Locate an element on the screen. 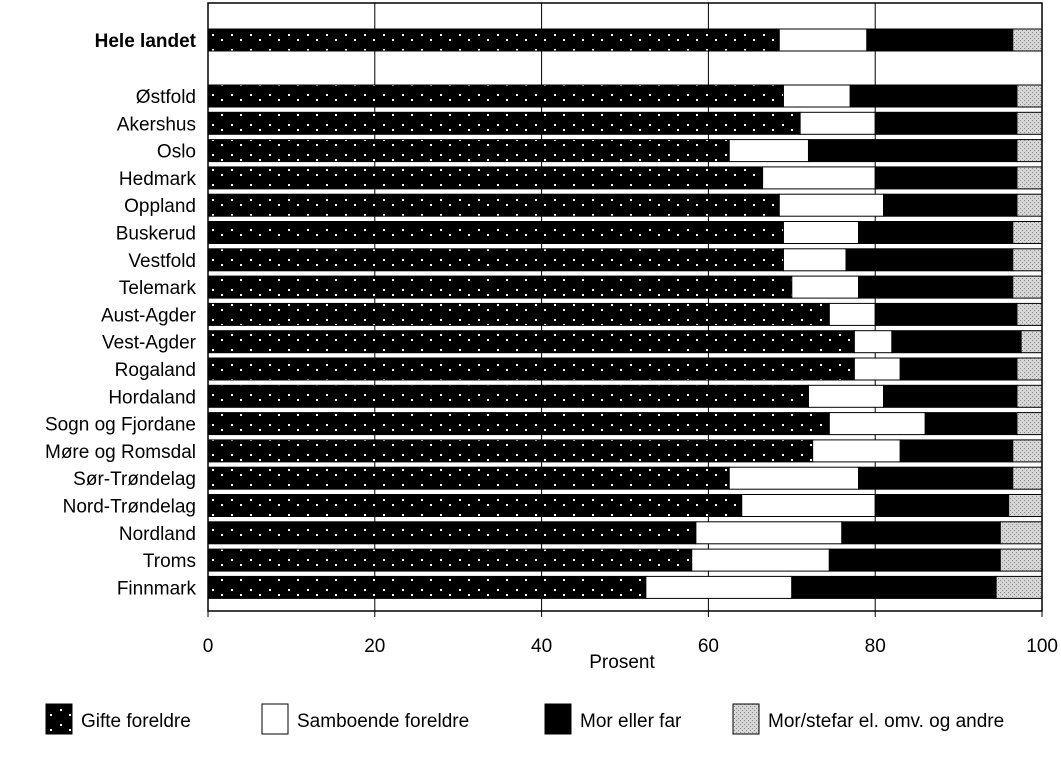  legend-label: Mor/stefar el. omv. og andre is located at coordinates (886, 721).